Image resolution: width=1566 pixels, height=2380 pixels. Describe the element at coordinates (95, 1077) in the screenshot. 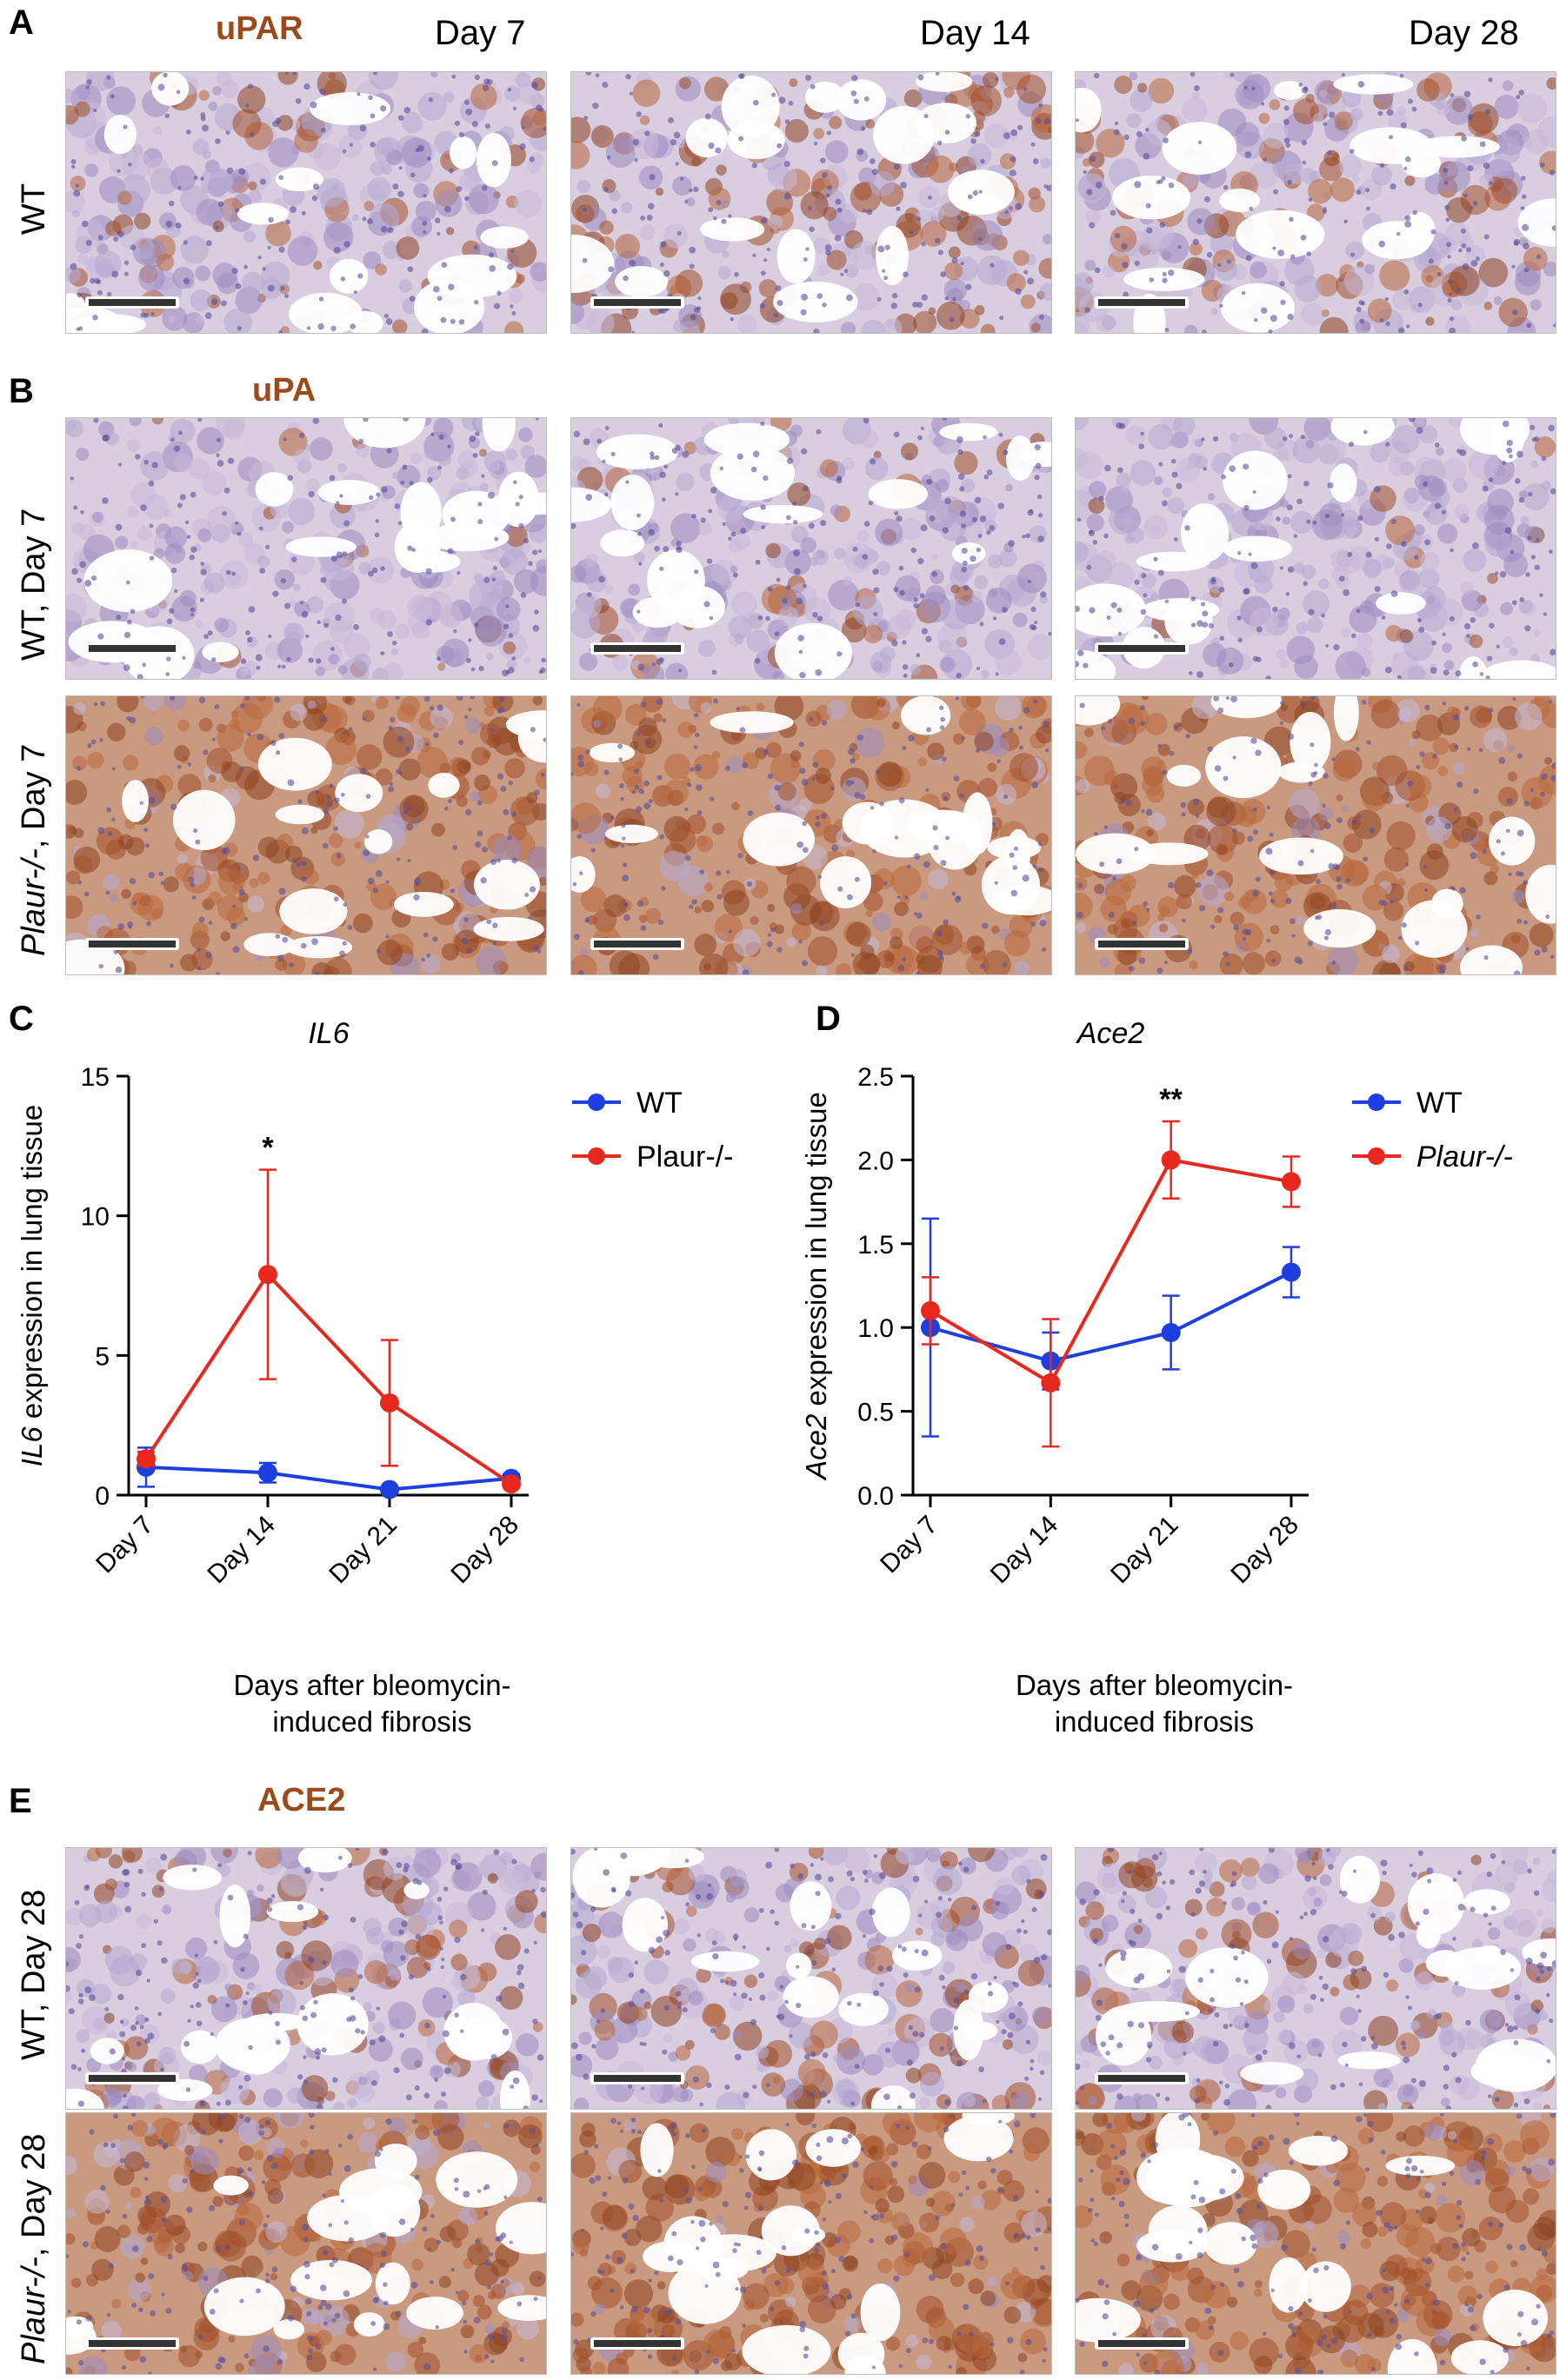

I see `y-tick-label: 15` at that location.